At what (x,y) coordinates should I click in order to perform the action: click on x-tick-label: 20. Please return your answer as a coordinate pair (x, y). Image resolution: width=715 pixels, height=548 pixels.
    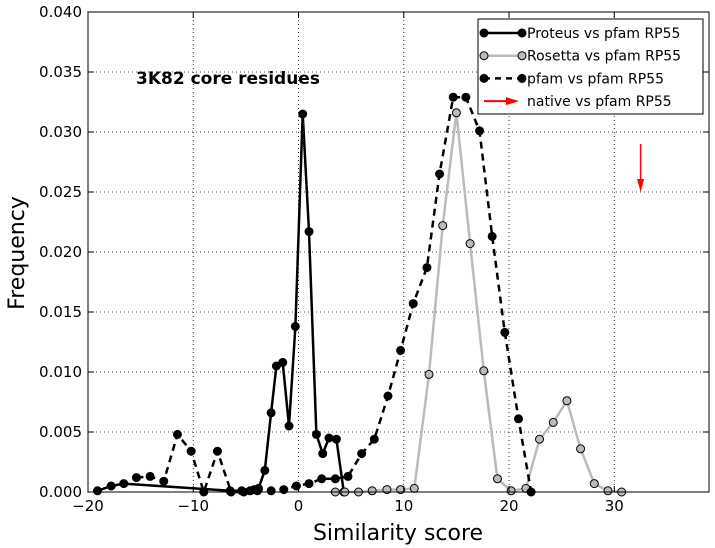
    Looking at the image, I should click on (508, 506).